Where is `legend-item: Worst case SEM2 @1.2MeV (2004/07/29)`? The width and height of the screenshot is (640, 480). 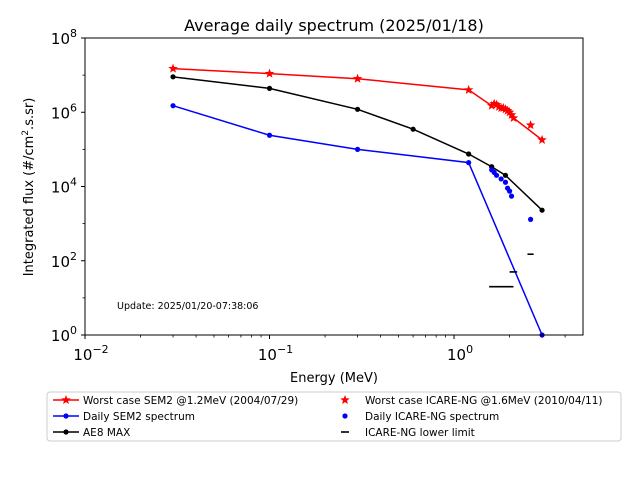
legend-item: Worst case SEM2 @1.2MeV (2004/07/29) is located at coordinates (175, 401).